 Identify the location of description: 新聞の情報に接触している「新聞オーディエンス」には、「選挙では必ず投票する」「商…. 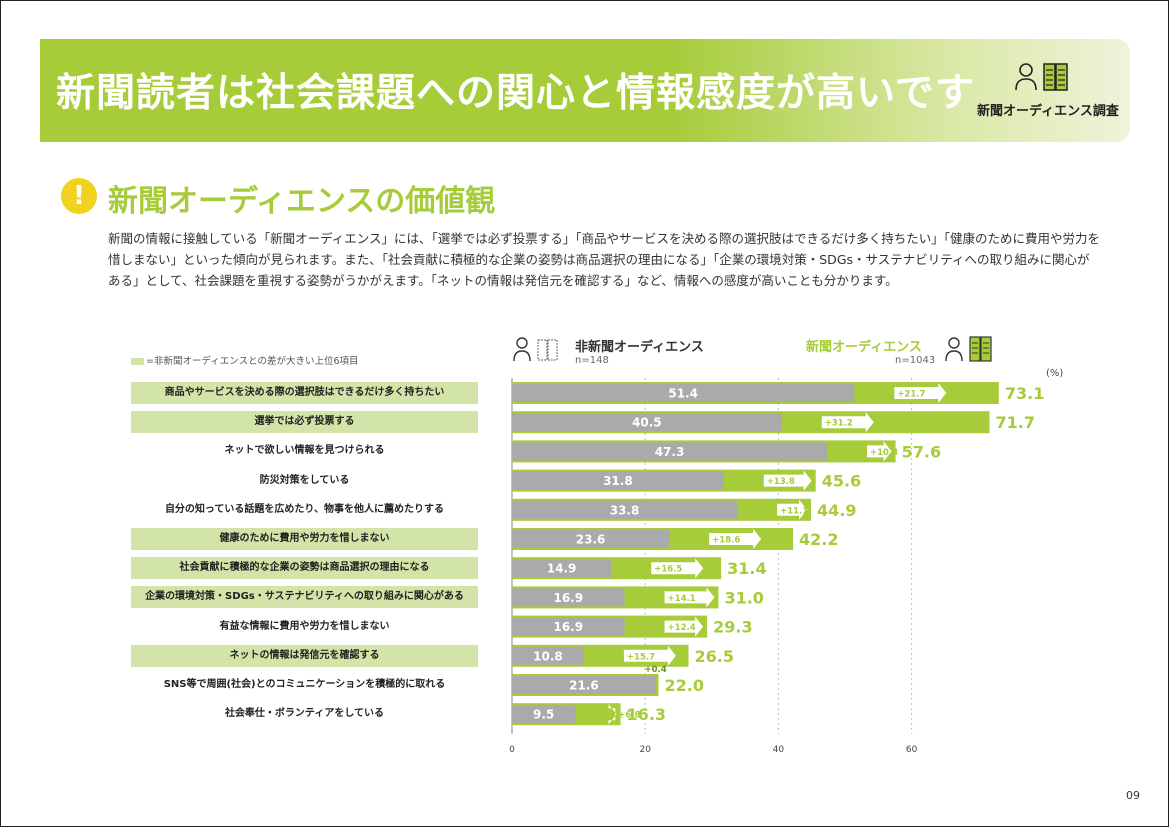
(613, 259).